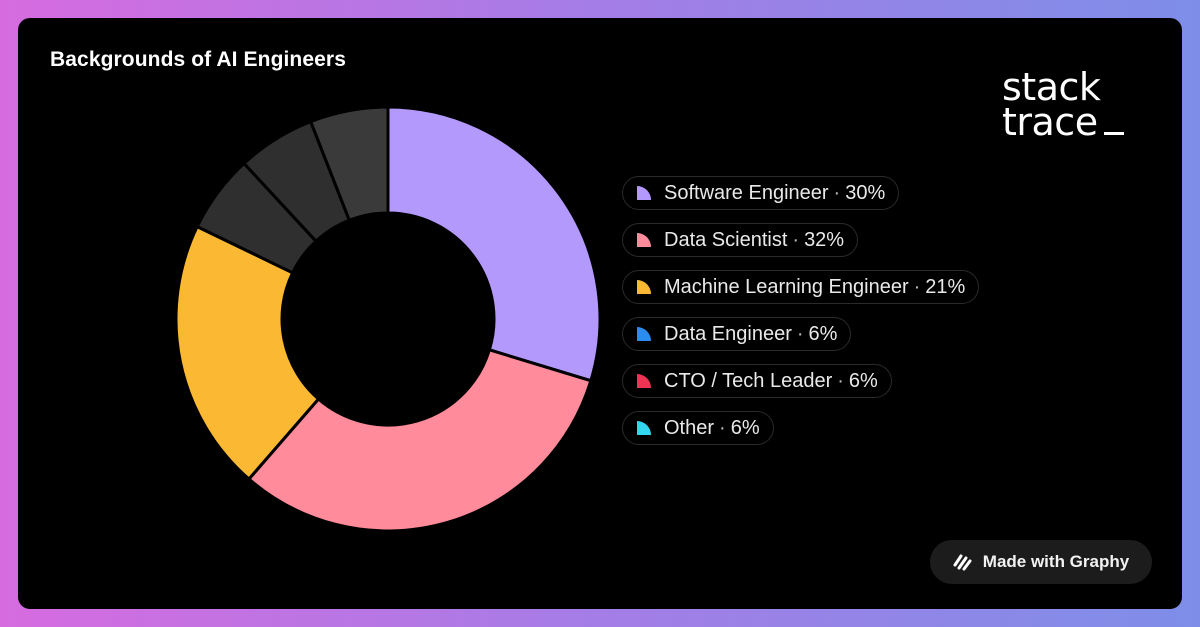  I want to click on legend-item: Other · 6%, so click(698, 428).